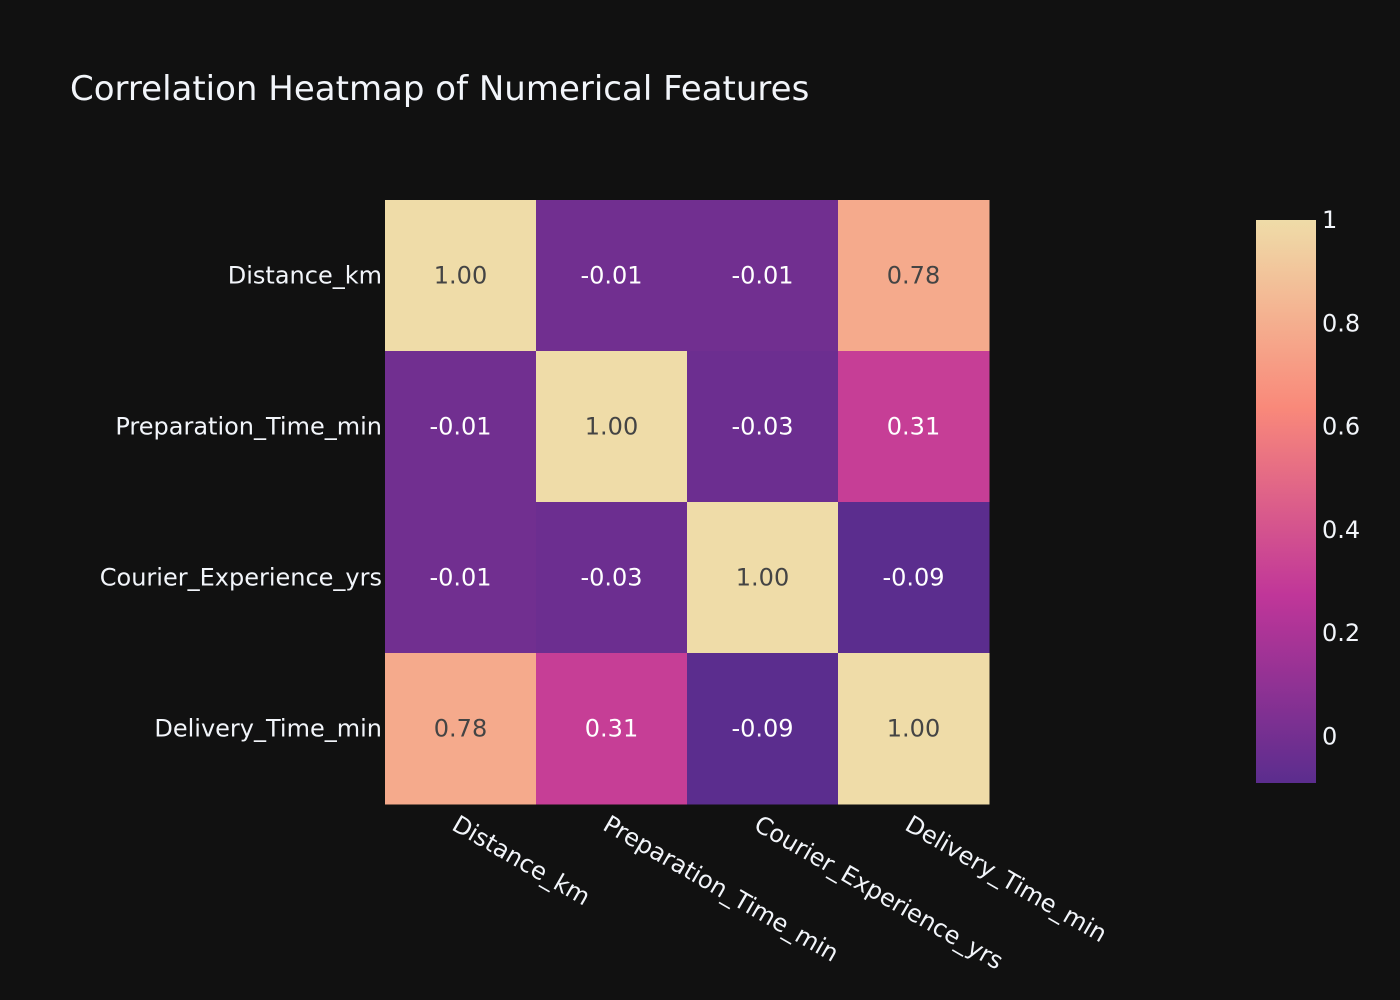 Image resolution: width=1400 pixels, height=1000 pixels. I want to click on colorbar-tick-label: 0.2, so click(1341, 633).